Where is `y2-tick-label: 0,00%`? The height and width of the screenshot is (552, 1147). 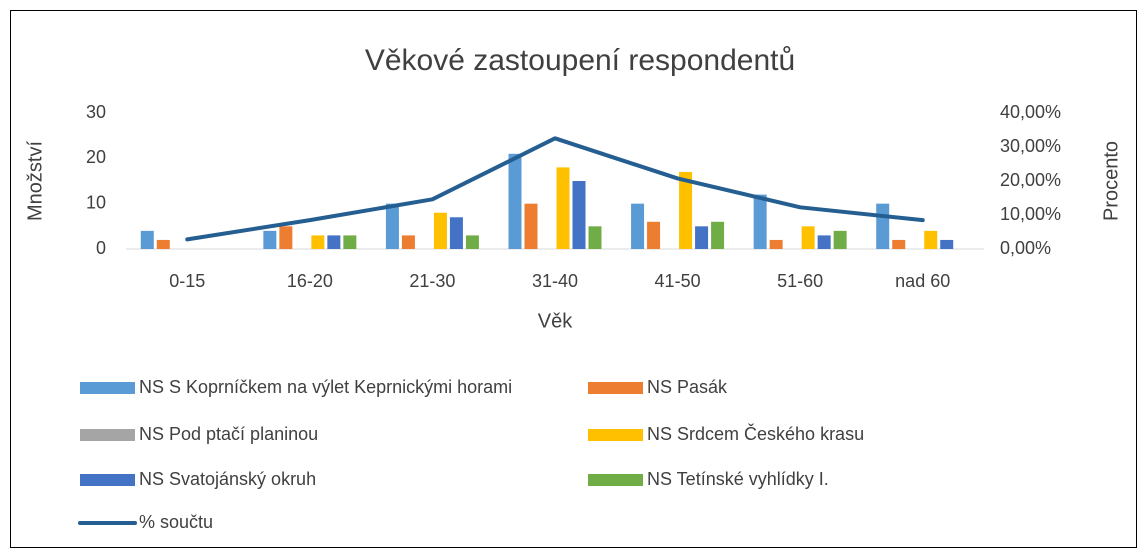
y2-tick-label: 0,00% is located at coordinates (1025, 248).